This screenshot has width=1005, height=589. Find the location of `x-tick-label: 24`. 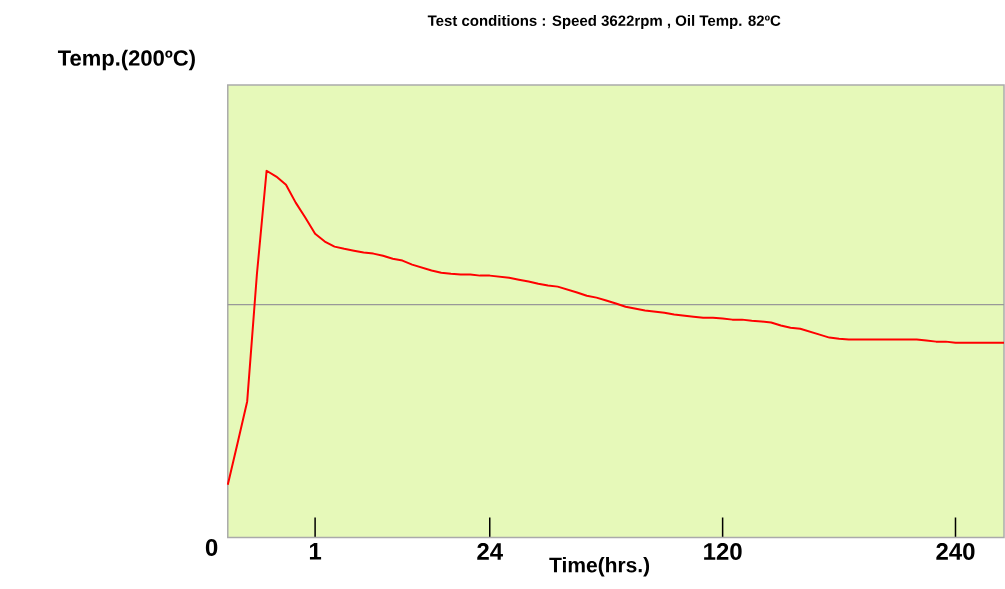

x-tick-label: 24 is located at coordinates (490, 551).